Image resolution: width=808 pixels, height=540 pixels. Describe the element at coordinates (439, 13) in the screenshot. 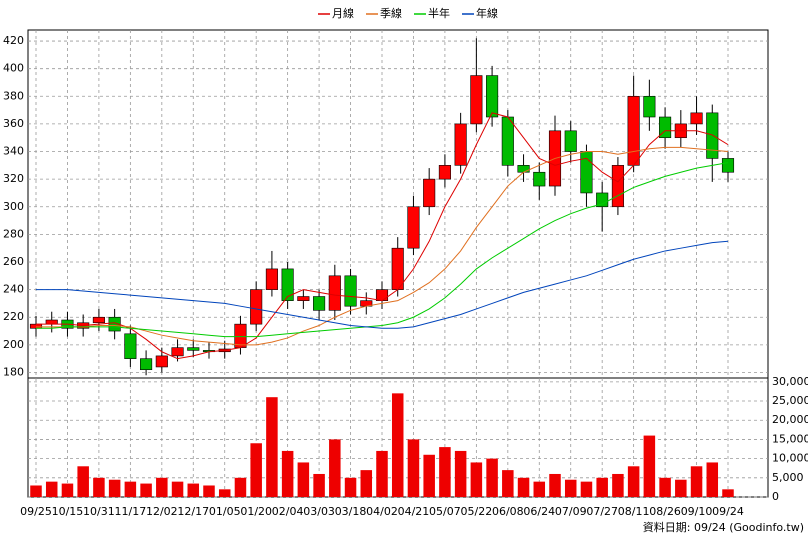

I see `legend-label: 半年` at that location.